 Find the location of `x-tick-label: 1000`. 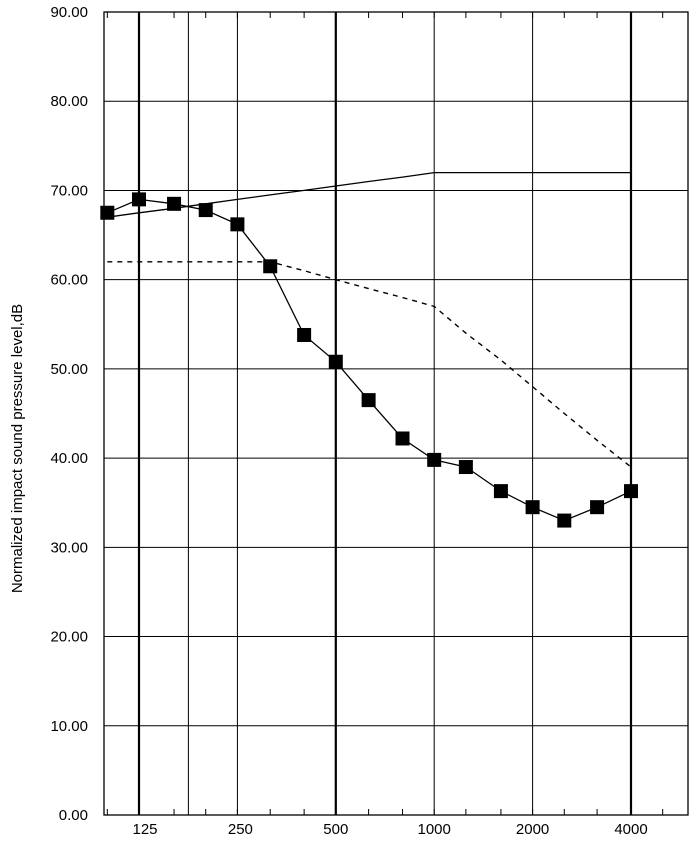

x-tick-label: 1000 is located at coordinates (434, 829).